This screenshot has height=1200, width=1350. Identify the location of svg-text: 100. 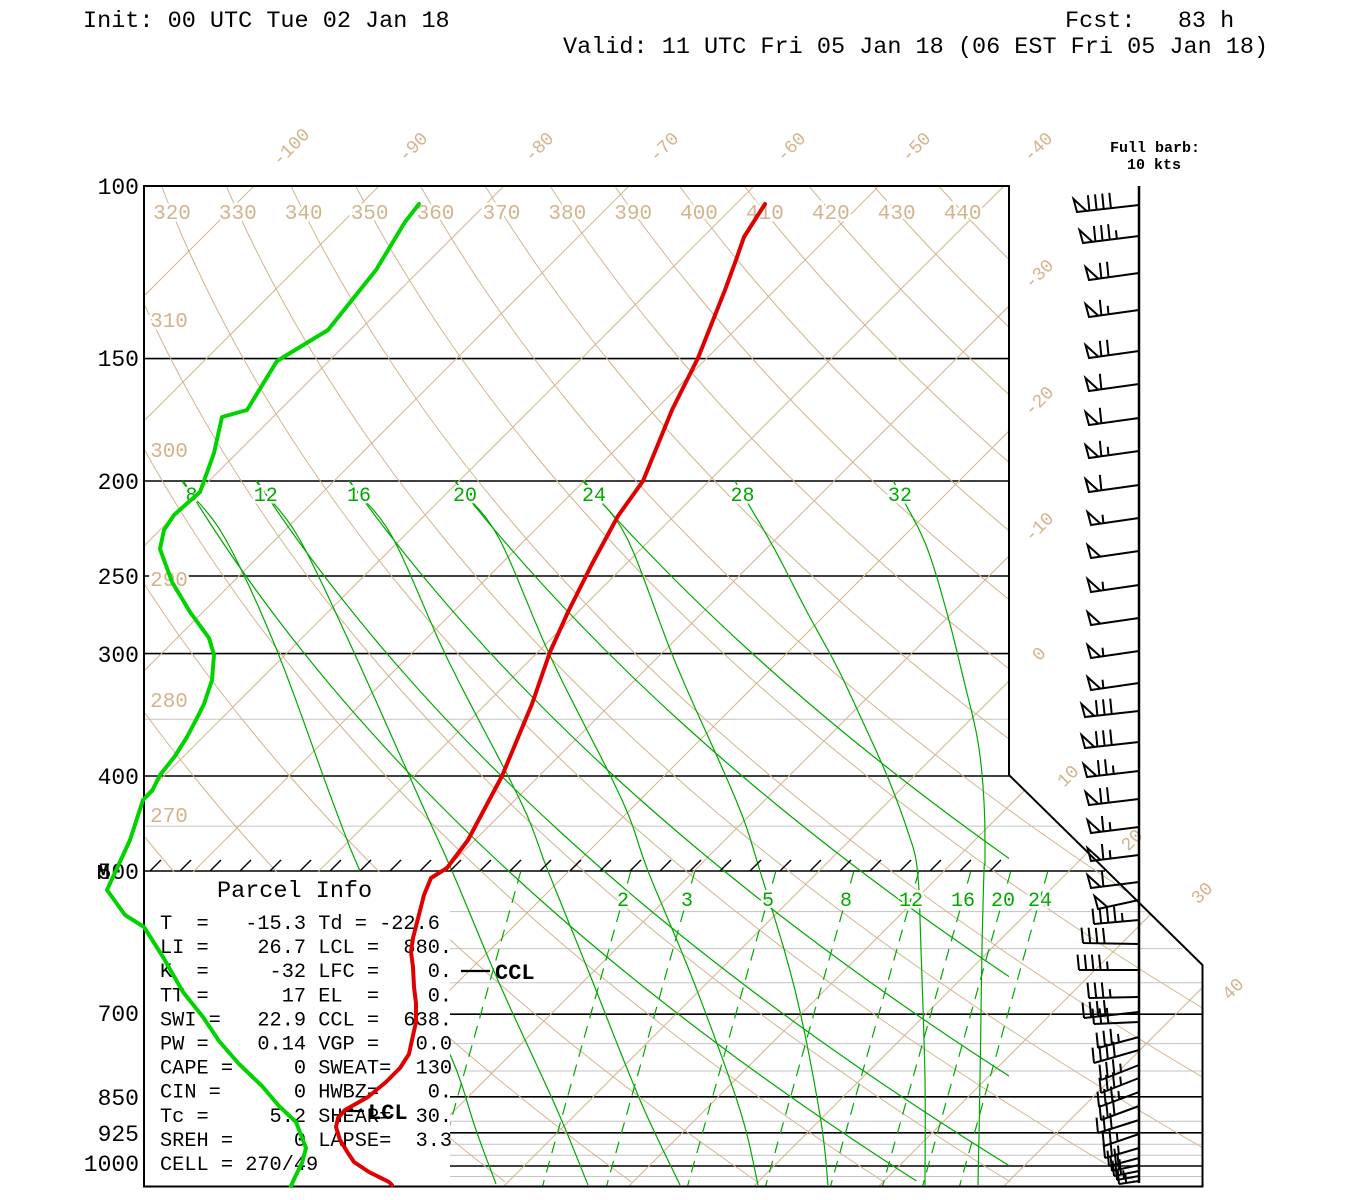
(118, 188).